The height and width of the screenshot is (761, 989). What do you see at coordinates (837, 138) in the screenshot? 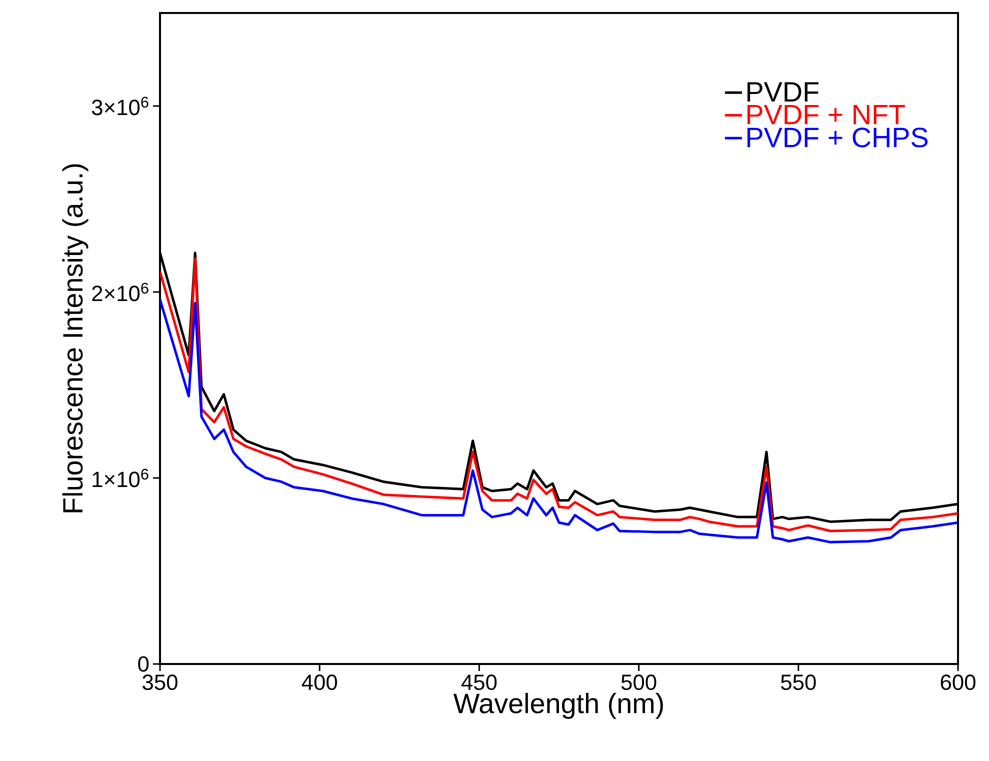
I see `legend-label: PVDF + CHPS` at bounding box center [837, 138].